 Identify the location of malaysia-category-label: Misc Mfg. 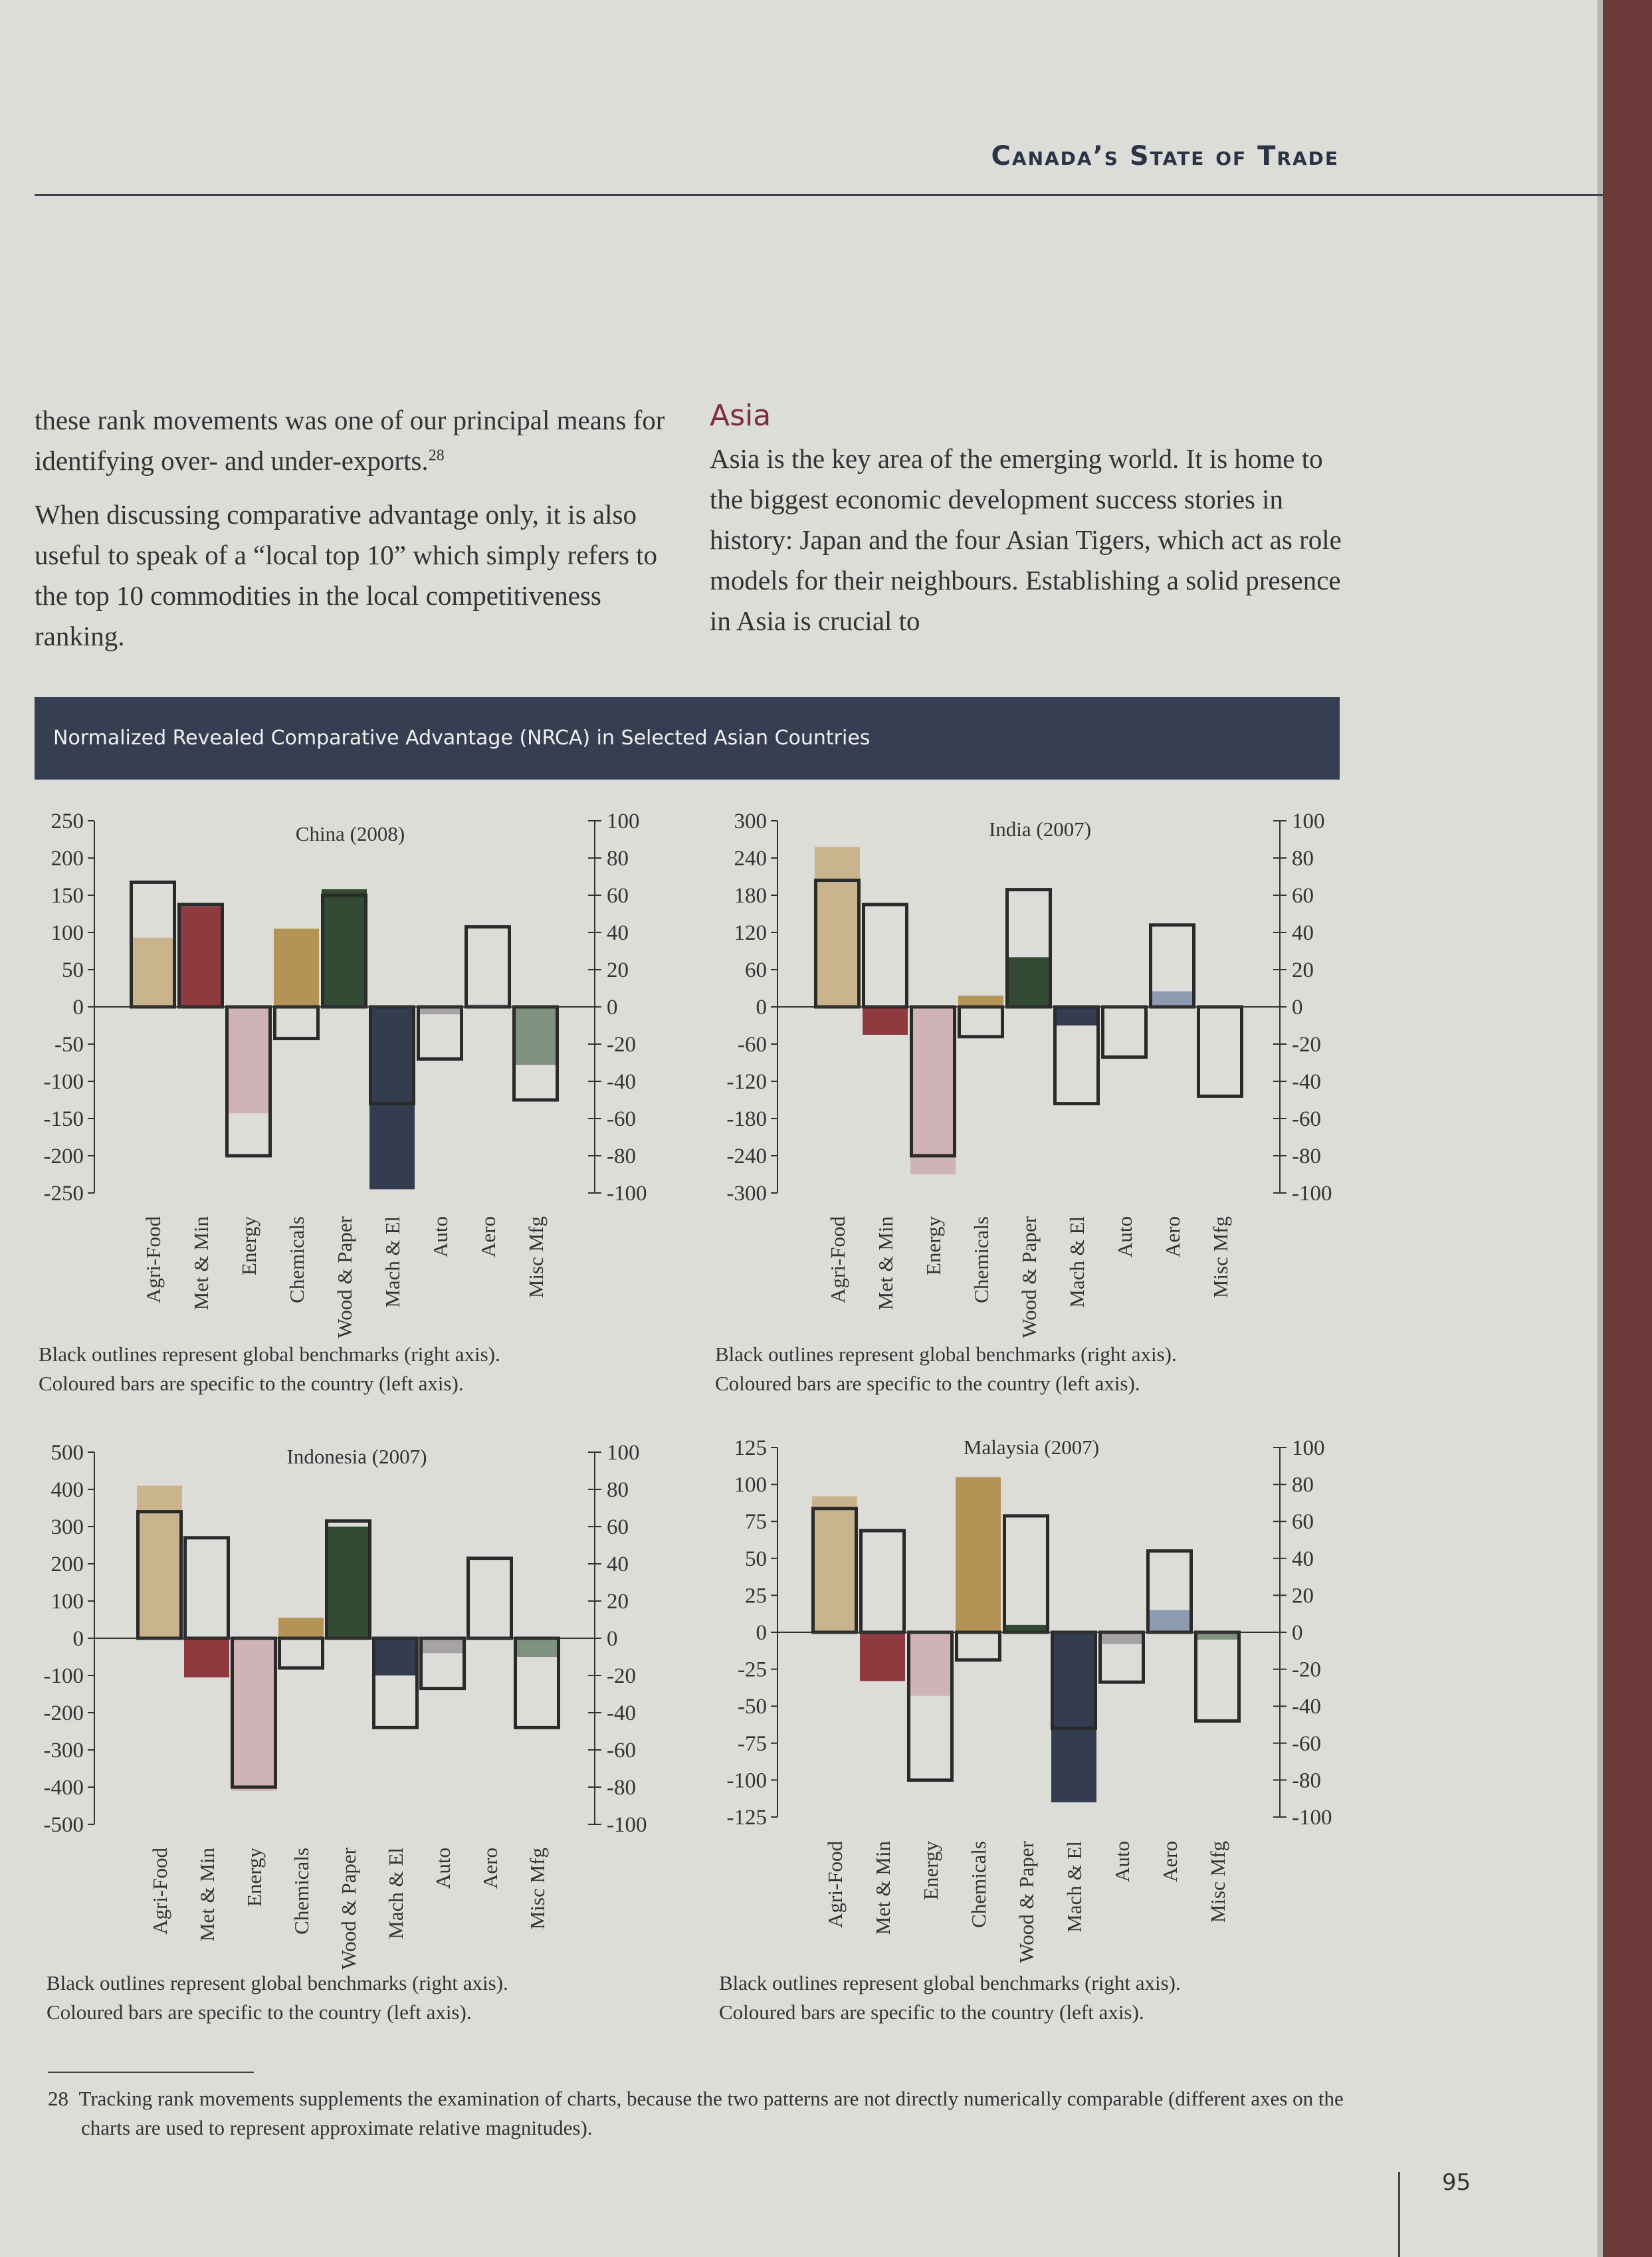
(1217, 1882).